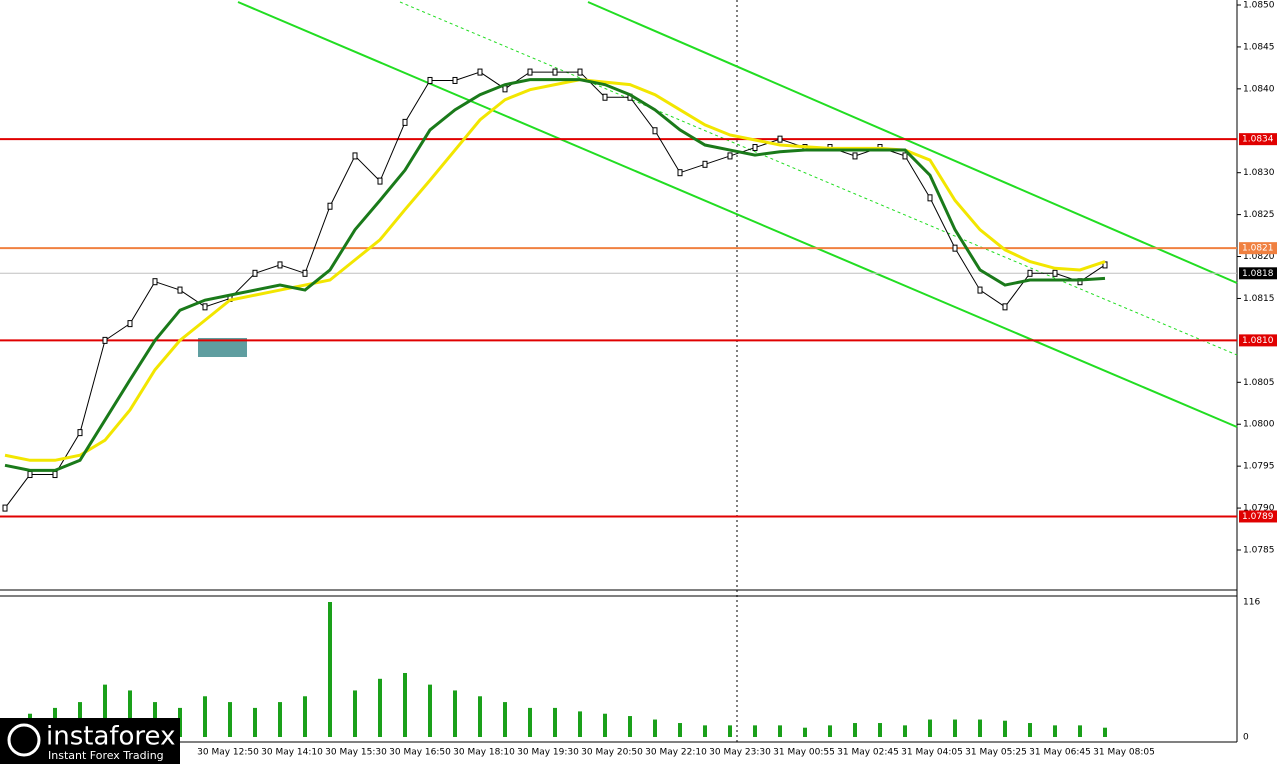 This screenshot has width=1281, height=764. I want to click on x-tick-label: 30 May 18:10, so click(484, 753).